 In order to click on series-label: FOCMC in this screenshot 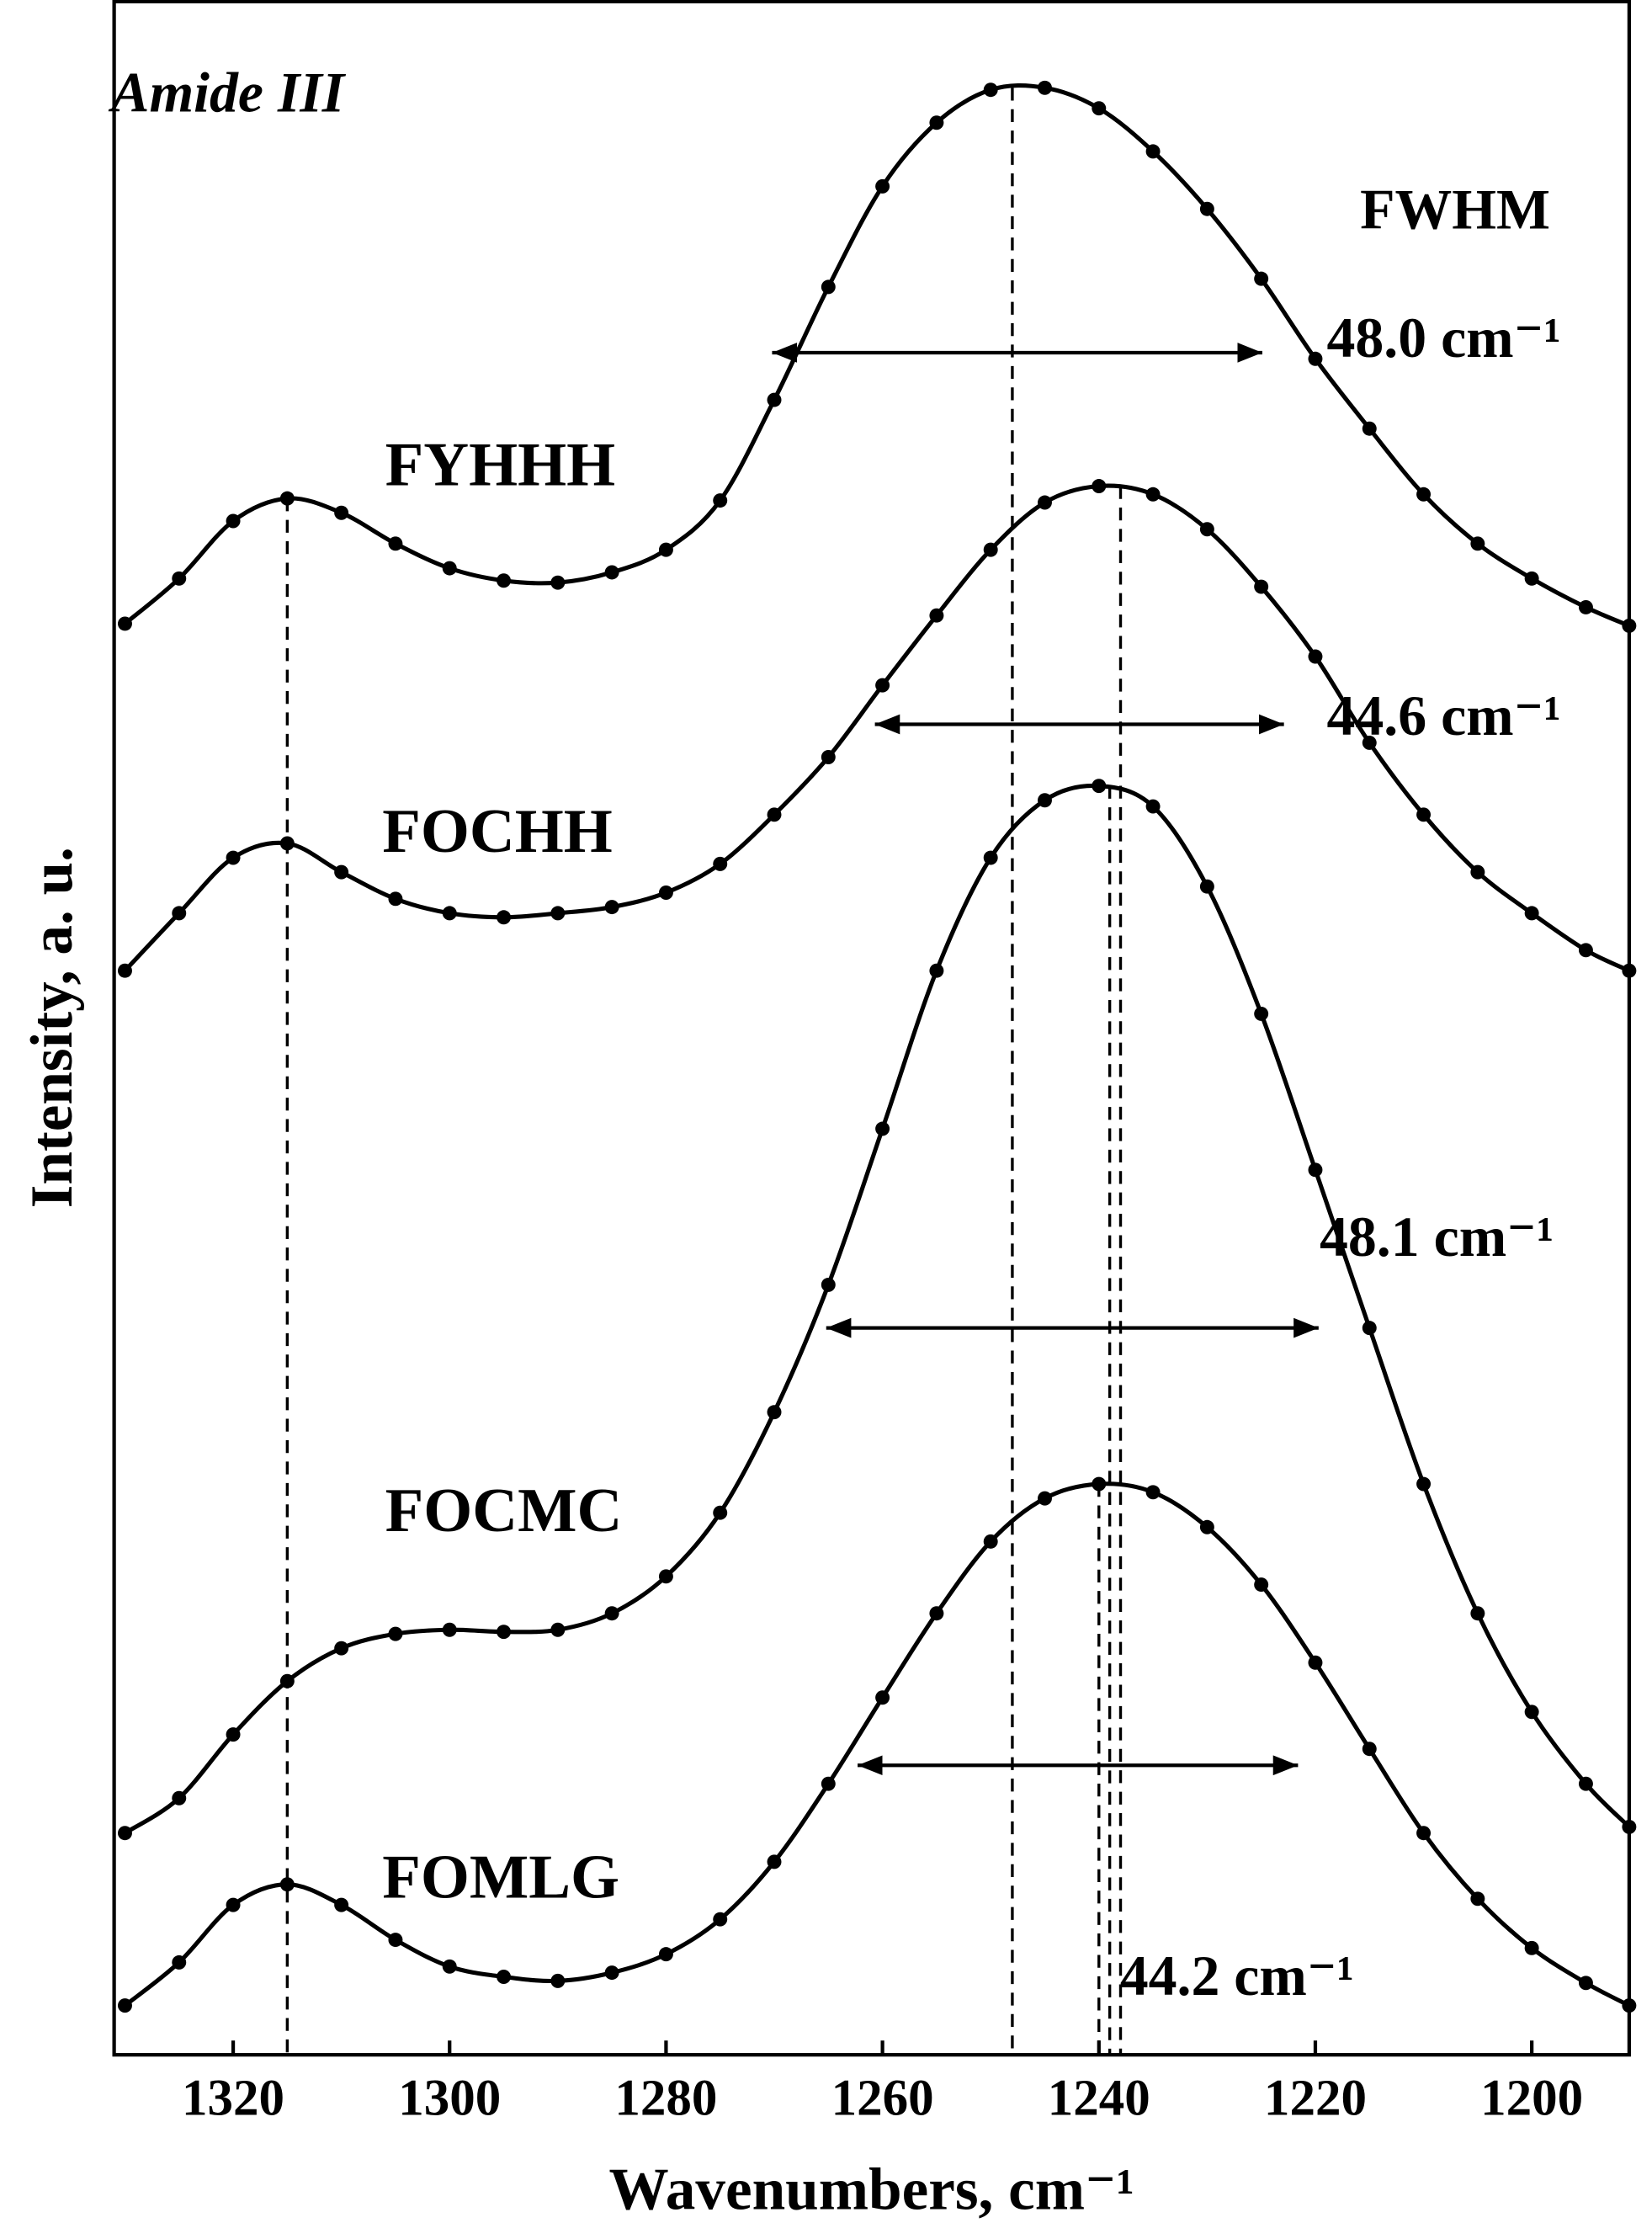, I will do `click(504, 1510)`.